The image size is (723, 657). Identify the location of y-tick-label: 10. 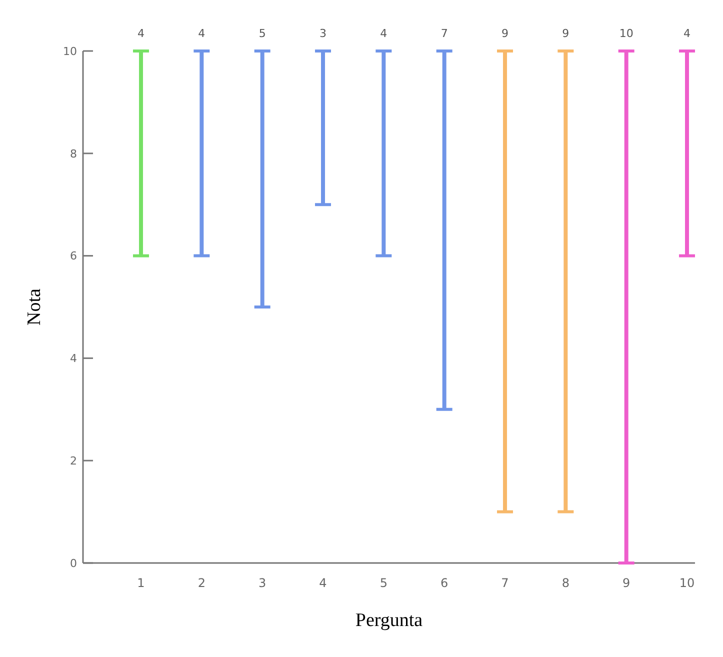
(70, 51).